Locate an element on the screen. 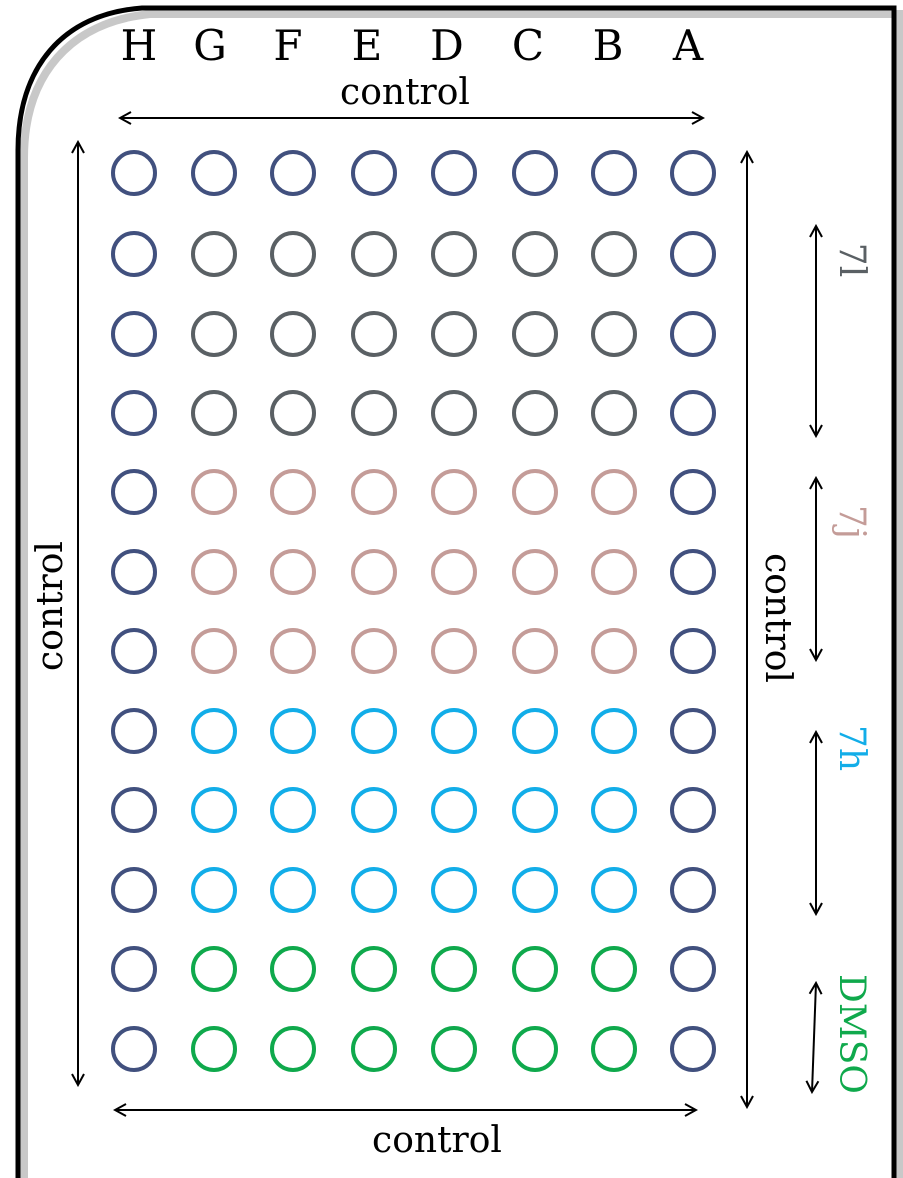 The image size is (903, 1178). column-header: A is located at coordinates (688, 45).